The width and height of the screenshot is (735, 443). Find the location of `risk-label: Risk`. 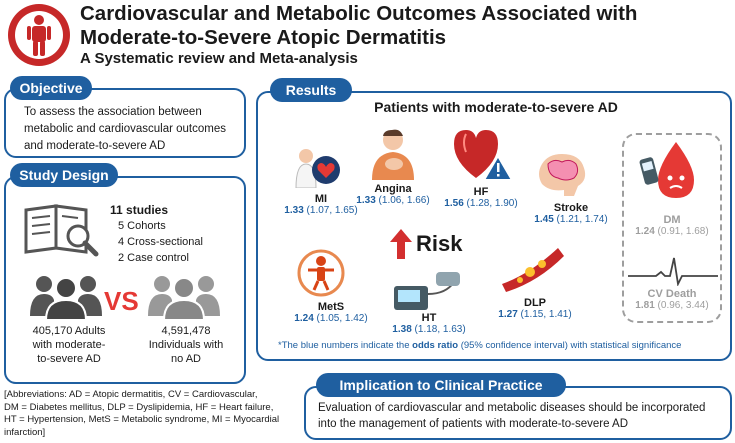

risk-label: Risk is located at coordinates (439, 243).